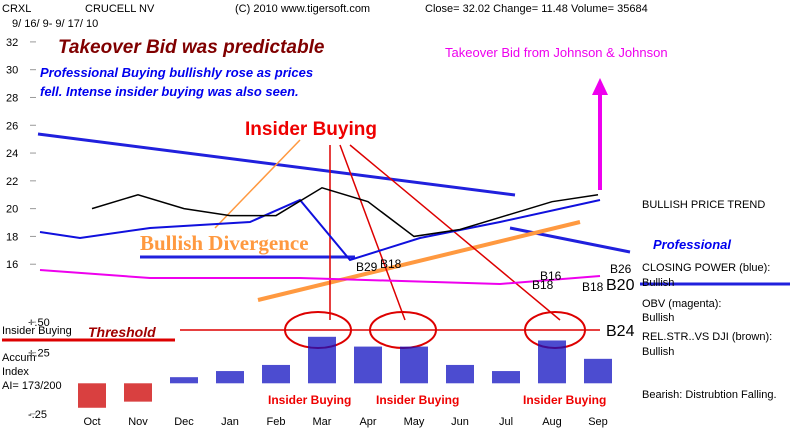 The image size is (800, 429). Describe the element at coordinates (460, 422) in the screenshot. I see `x-tick-label: Jun` at that location.